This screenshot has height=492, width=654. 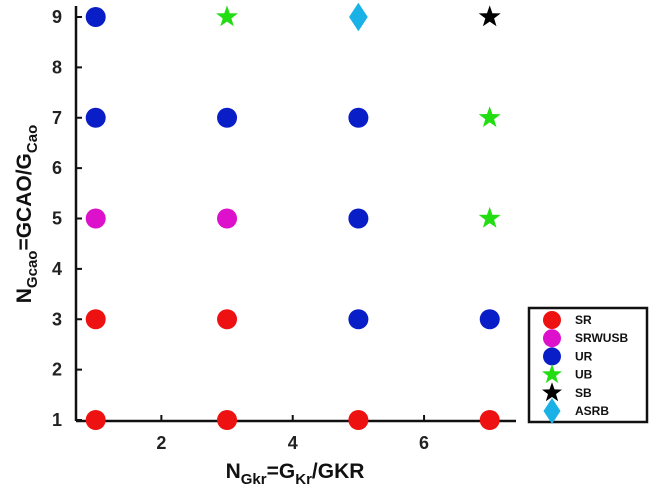 I want to click on legend-item-asrb: ASRB, so click(x=576, y=411).